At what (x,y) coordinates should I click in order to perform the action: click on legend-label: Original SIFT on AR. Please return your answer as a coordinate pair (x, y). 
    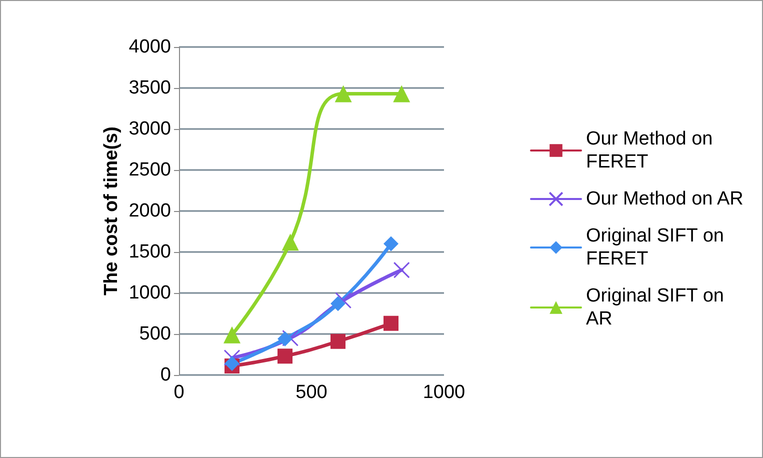
    Looking at the image, I should click on (658, 308).